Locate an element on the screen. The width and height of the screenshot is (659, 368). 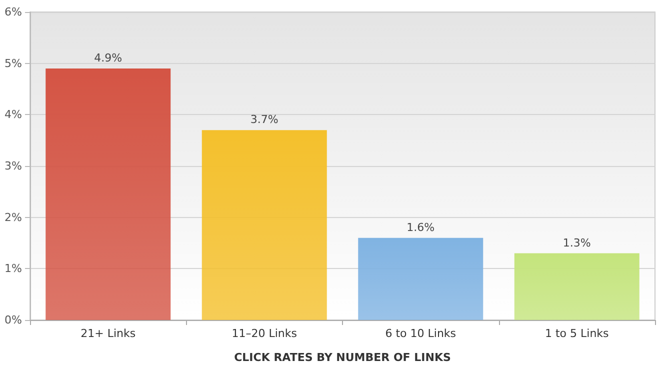
y-tick-label: 2% is located at coordinates (13, 217).